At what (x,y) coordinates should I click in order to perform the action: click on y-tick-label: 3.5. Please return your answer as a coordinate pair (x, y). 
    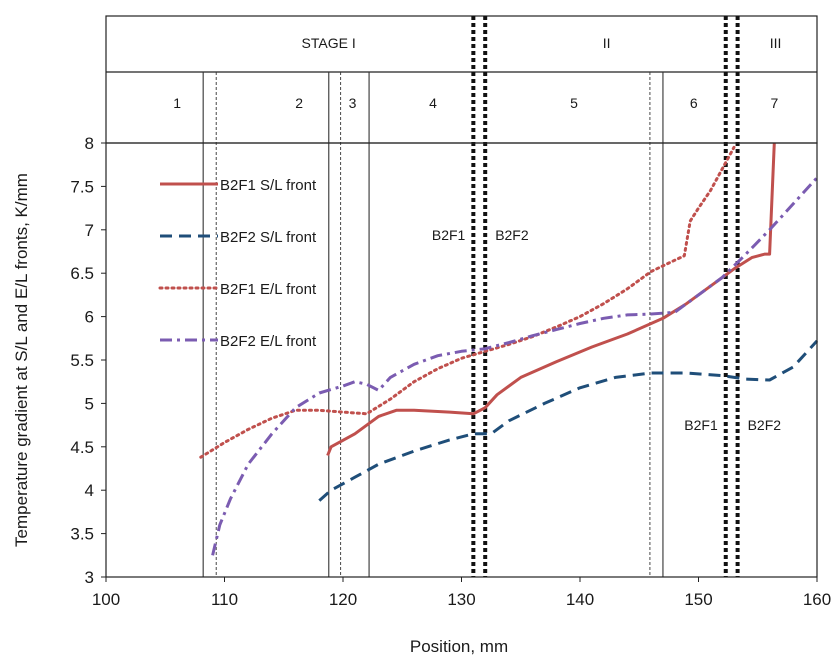
    Looking at the image, I should click on (82, 534).